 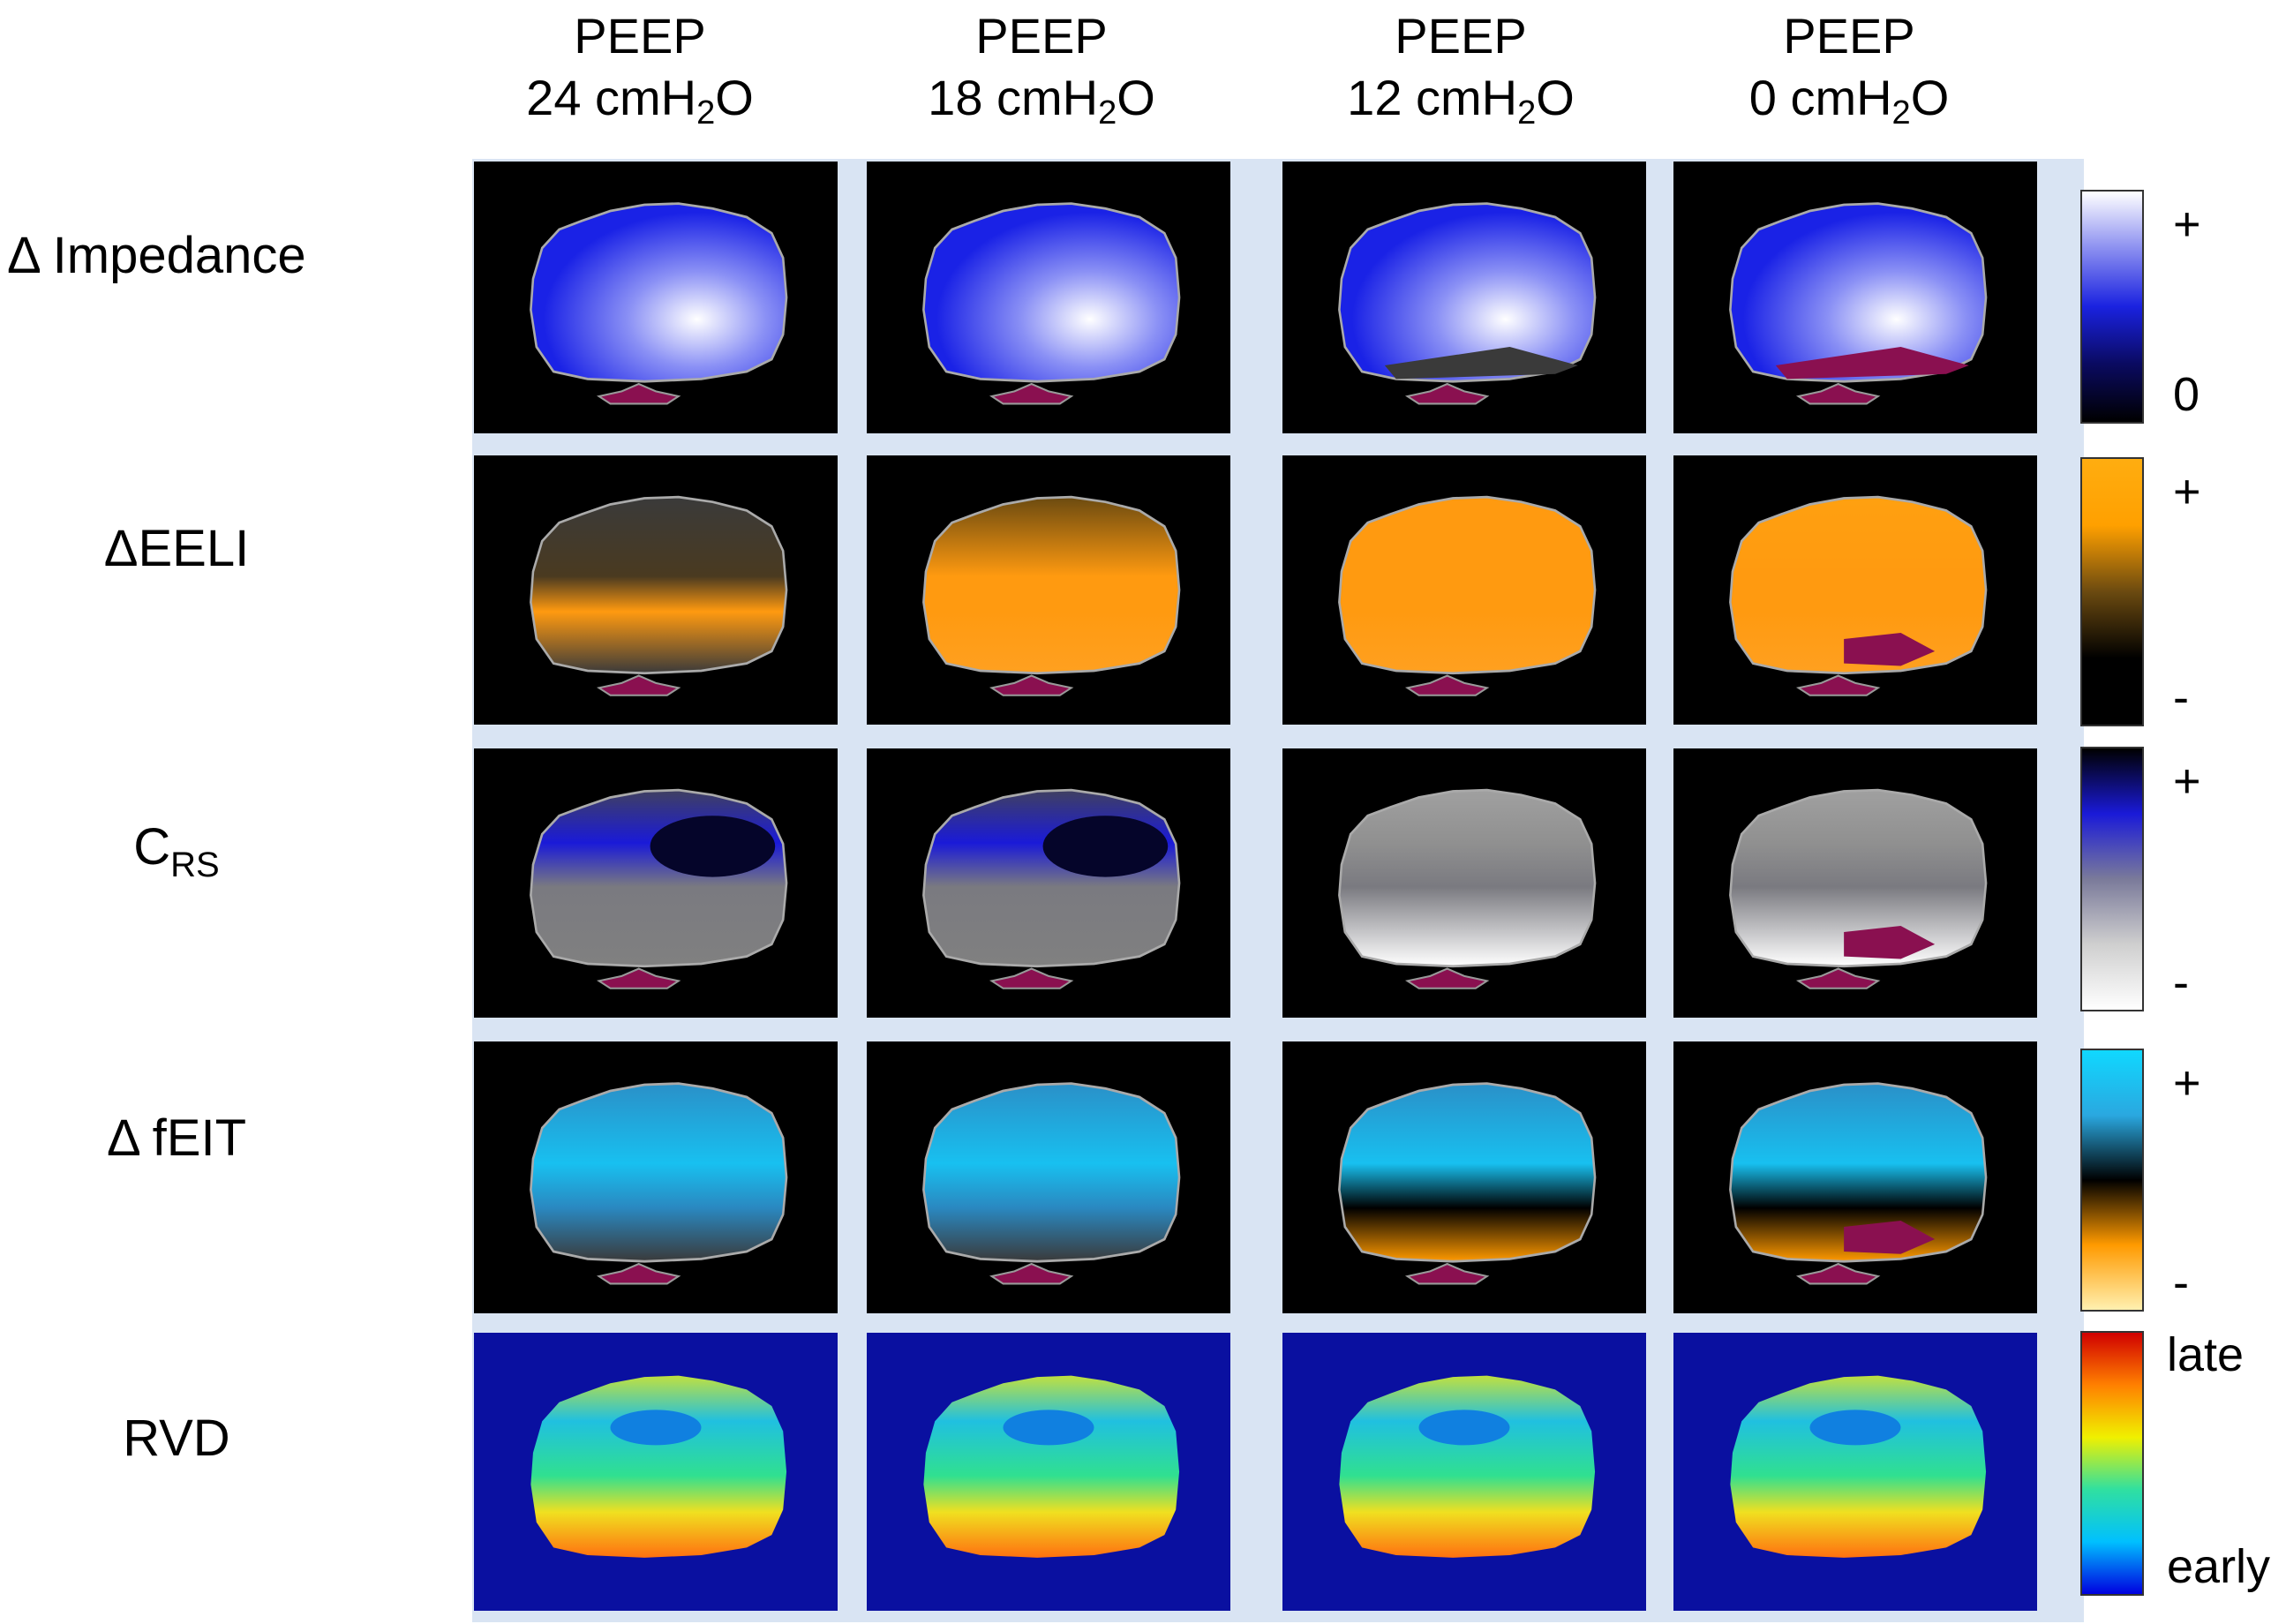 I want to click on column-header-value: 0 cmH2O, so click(x=1849, y=105).